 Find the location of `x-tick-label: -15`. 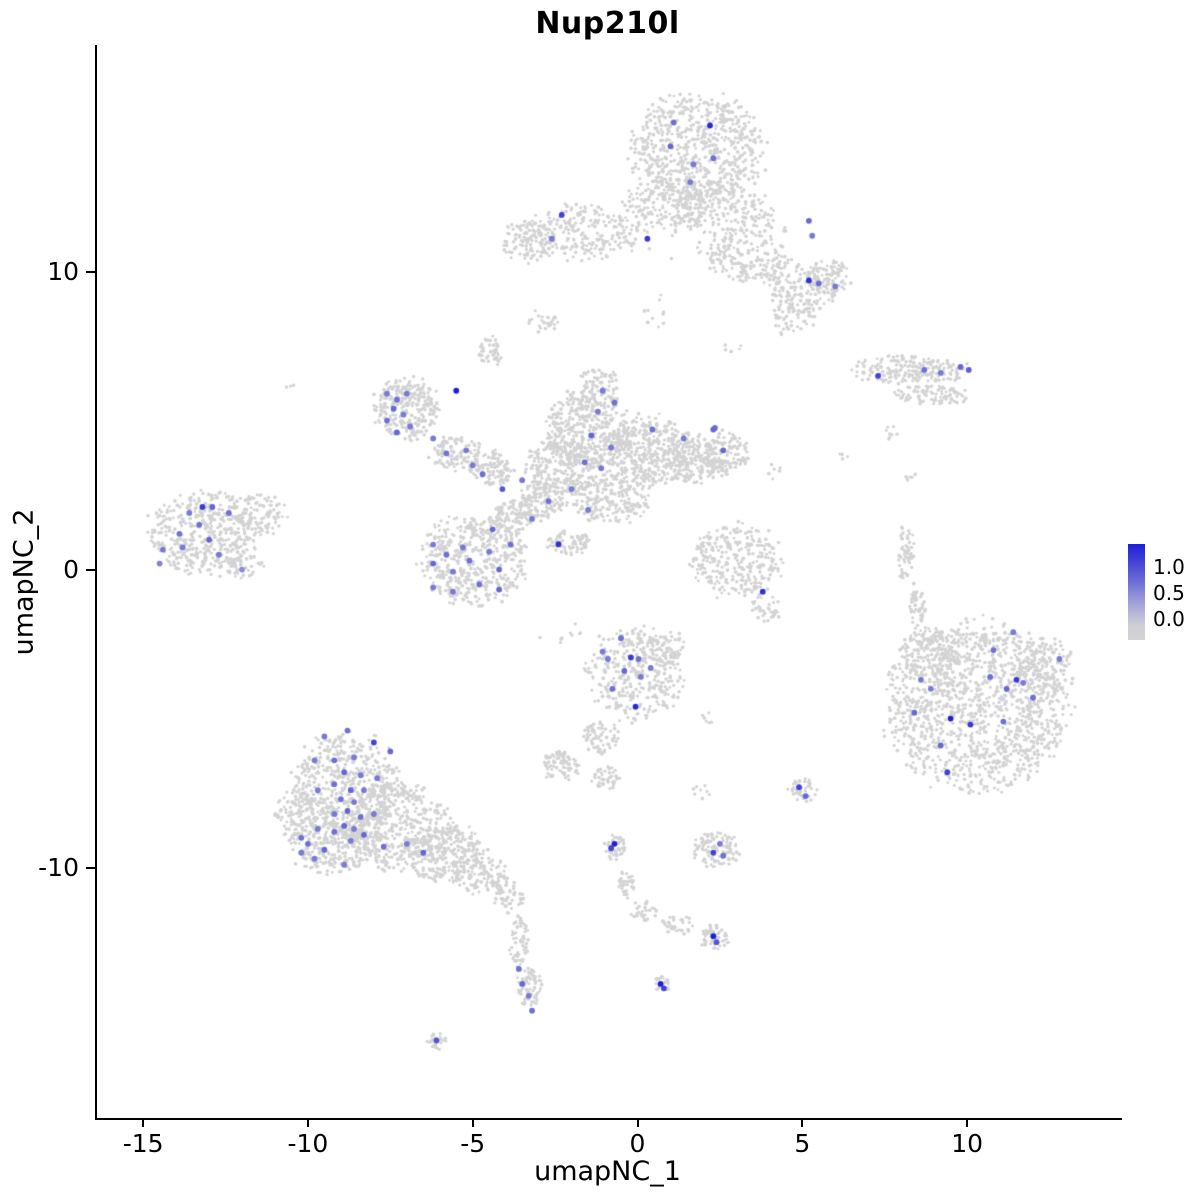

x-tick-label: -15 is located at coordinates (143, 1143).